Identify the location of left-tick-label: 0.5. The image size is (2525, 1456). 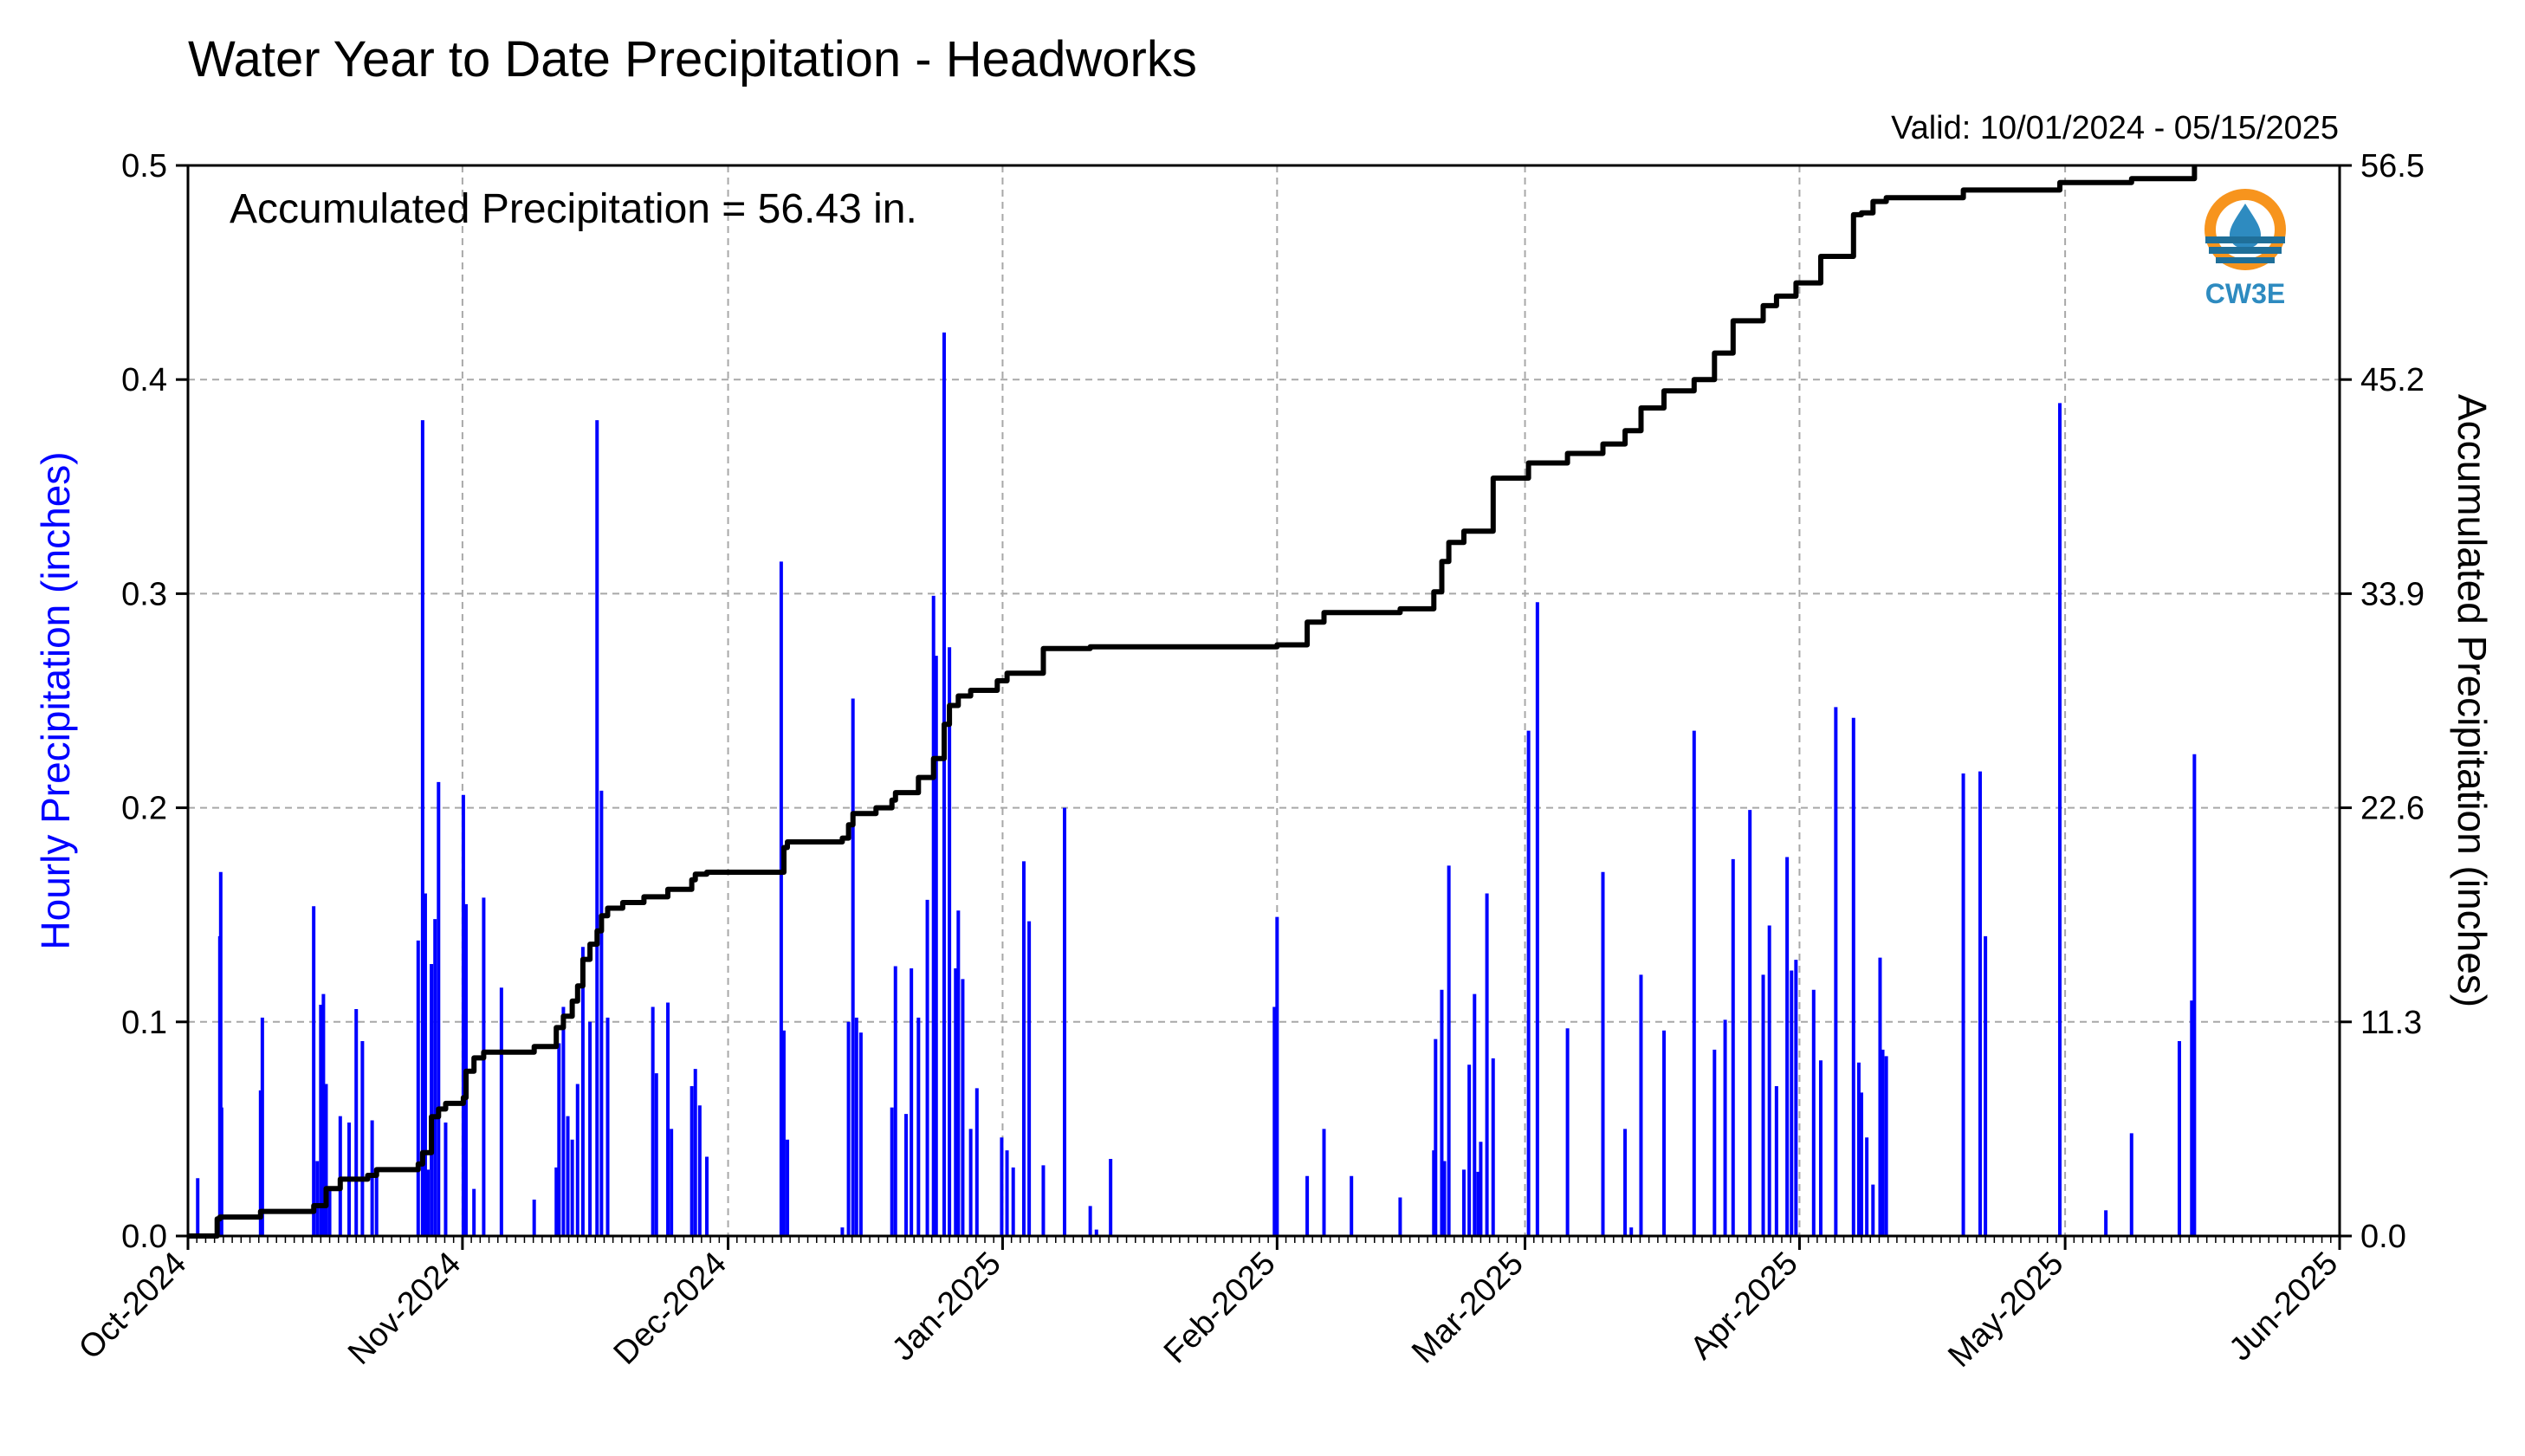
(144, 166).